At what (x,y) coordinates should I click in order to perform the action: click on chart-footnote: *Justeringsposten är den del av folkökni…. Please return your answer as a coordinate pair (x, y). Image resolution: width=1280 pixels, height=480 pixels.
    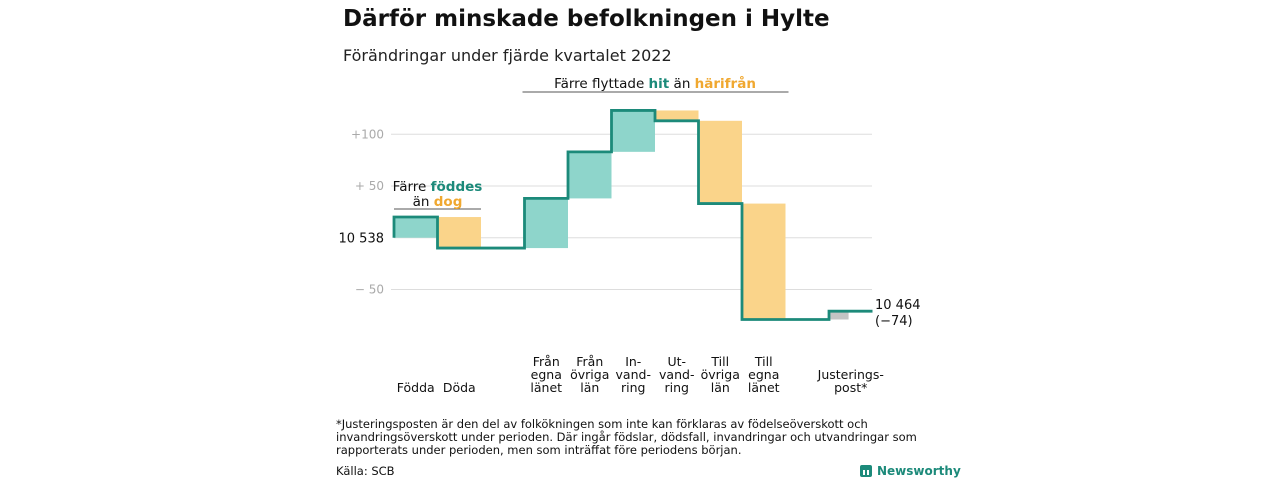
    Looking at the image, I should click on (626, 437).